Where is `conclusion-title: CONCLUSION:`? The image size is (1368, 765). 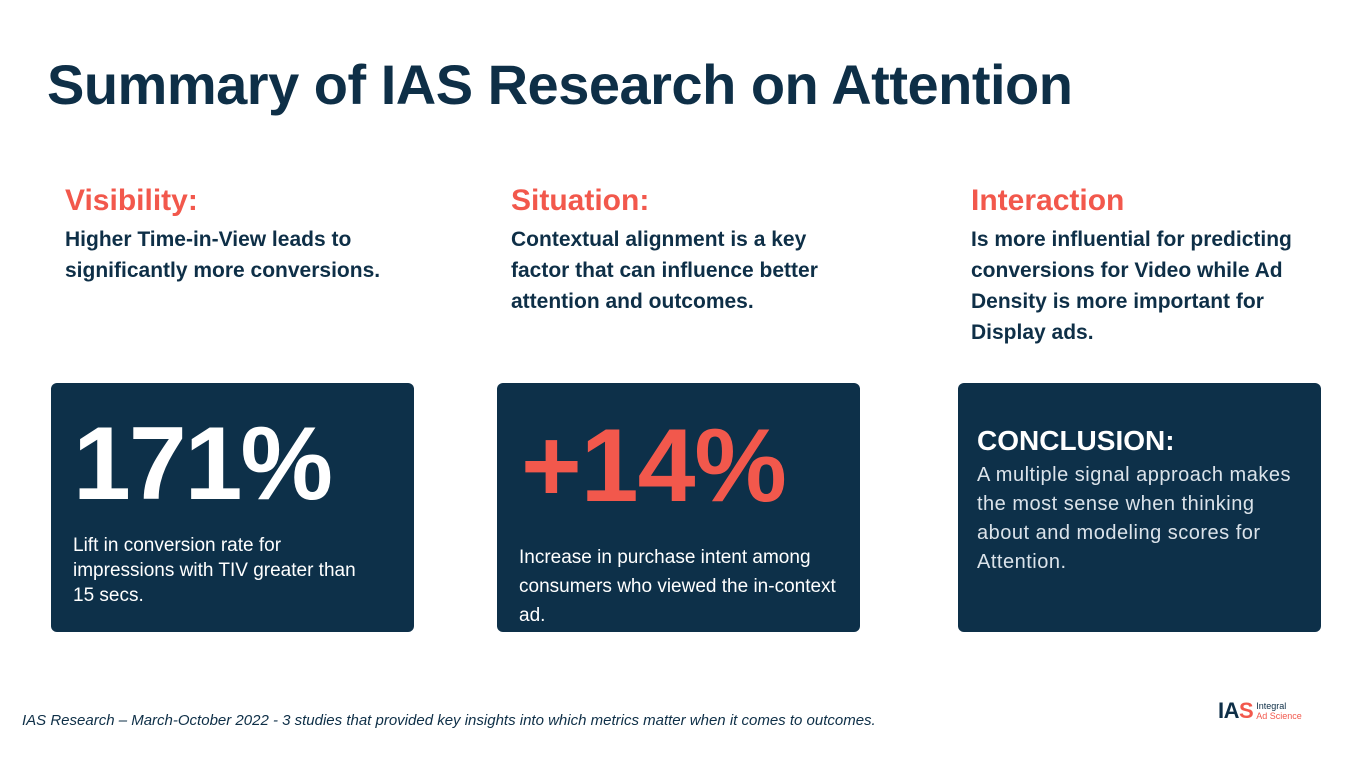
conclusion-title: CONCLUSION: is located at coordinates (1076, 440).